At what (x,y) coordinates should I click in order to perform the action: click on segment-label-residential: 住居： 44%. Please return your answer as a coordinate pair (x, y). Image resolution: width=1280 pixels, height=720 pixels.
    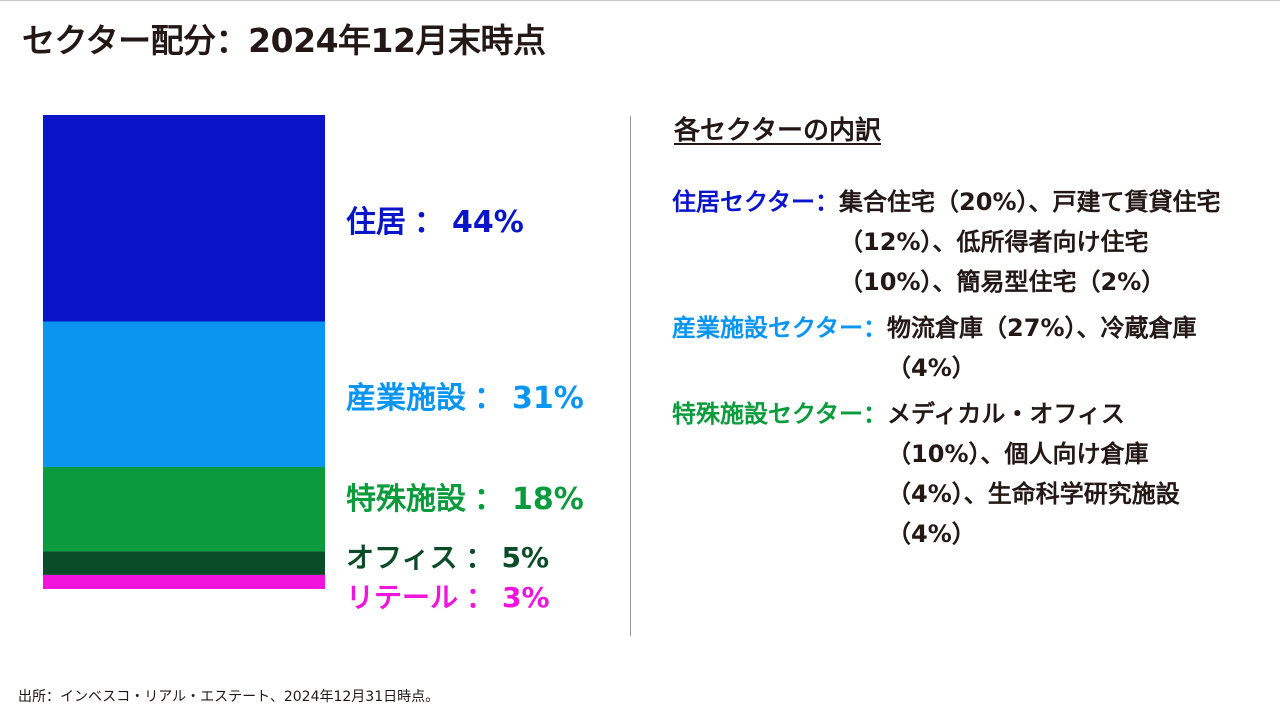
    Looking at the image, I should click on (435, 219).